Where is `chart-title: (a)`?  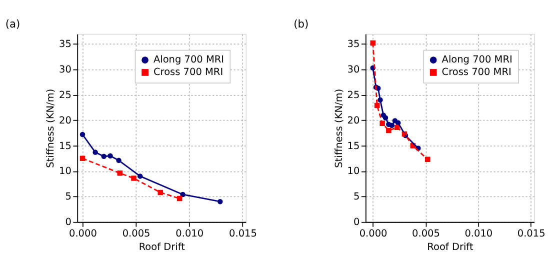
chart-title: (a) is located at coordinates (12, 24).